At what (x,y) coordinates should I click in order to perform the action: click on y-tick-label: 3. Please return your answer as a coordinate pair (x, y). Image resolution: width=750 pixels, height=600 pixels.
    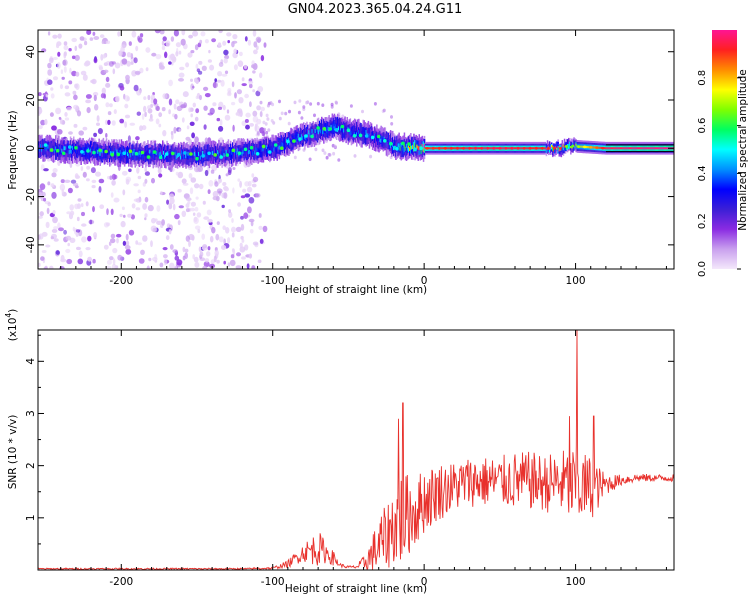
    Looking at the image, I should click on (31, 413).